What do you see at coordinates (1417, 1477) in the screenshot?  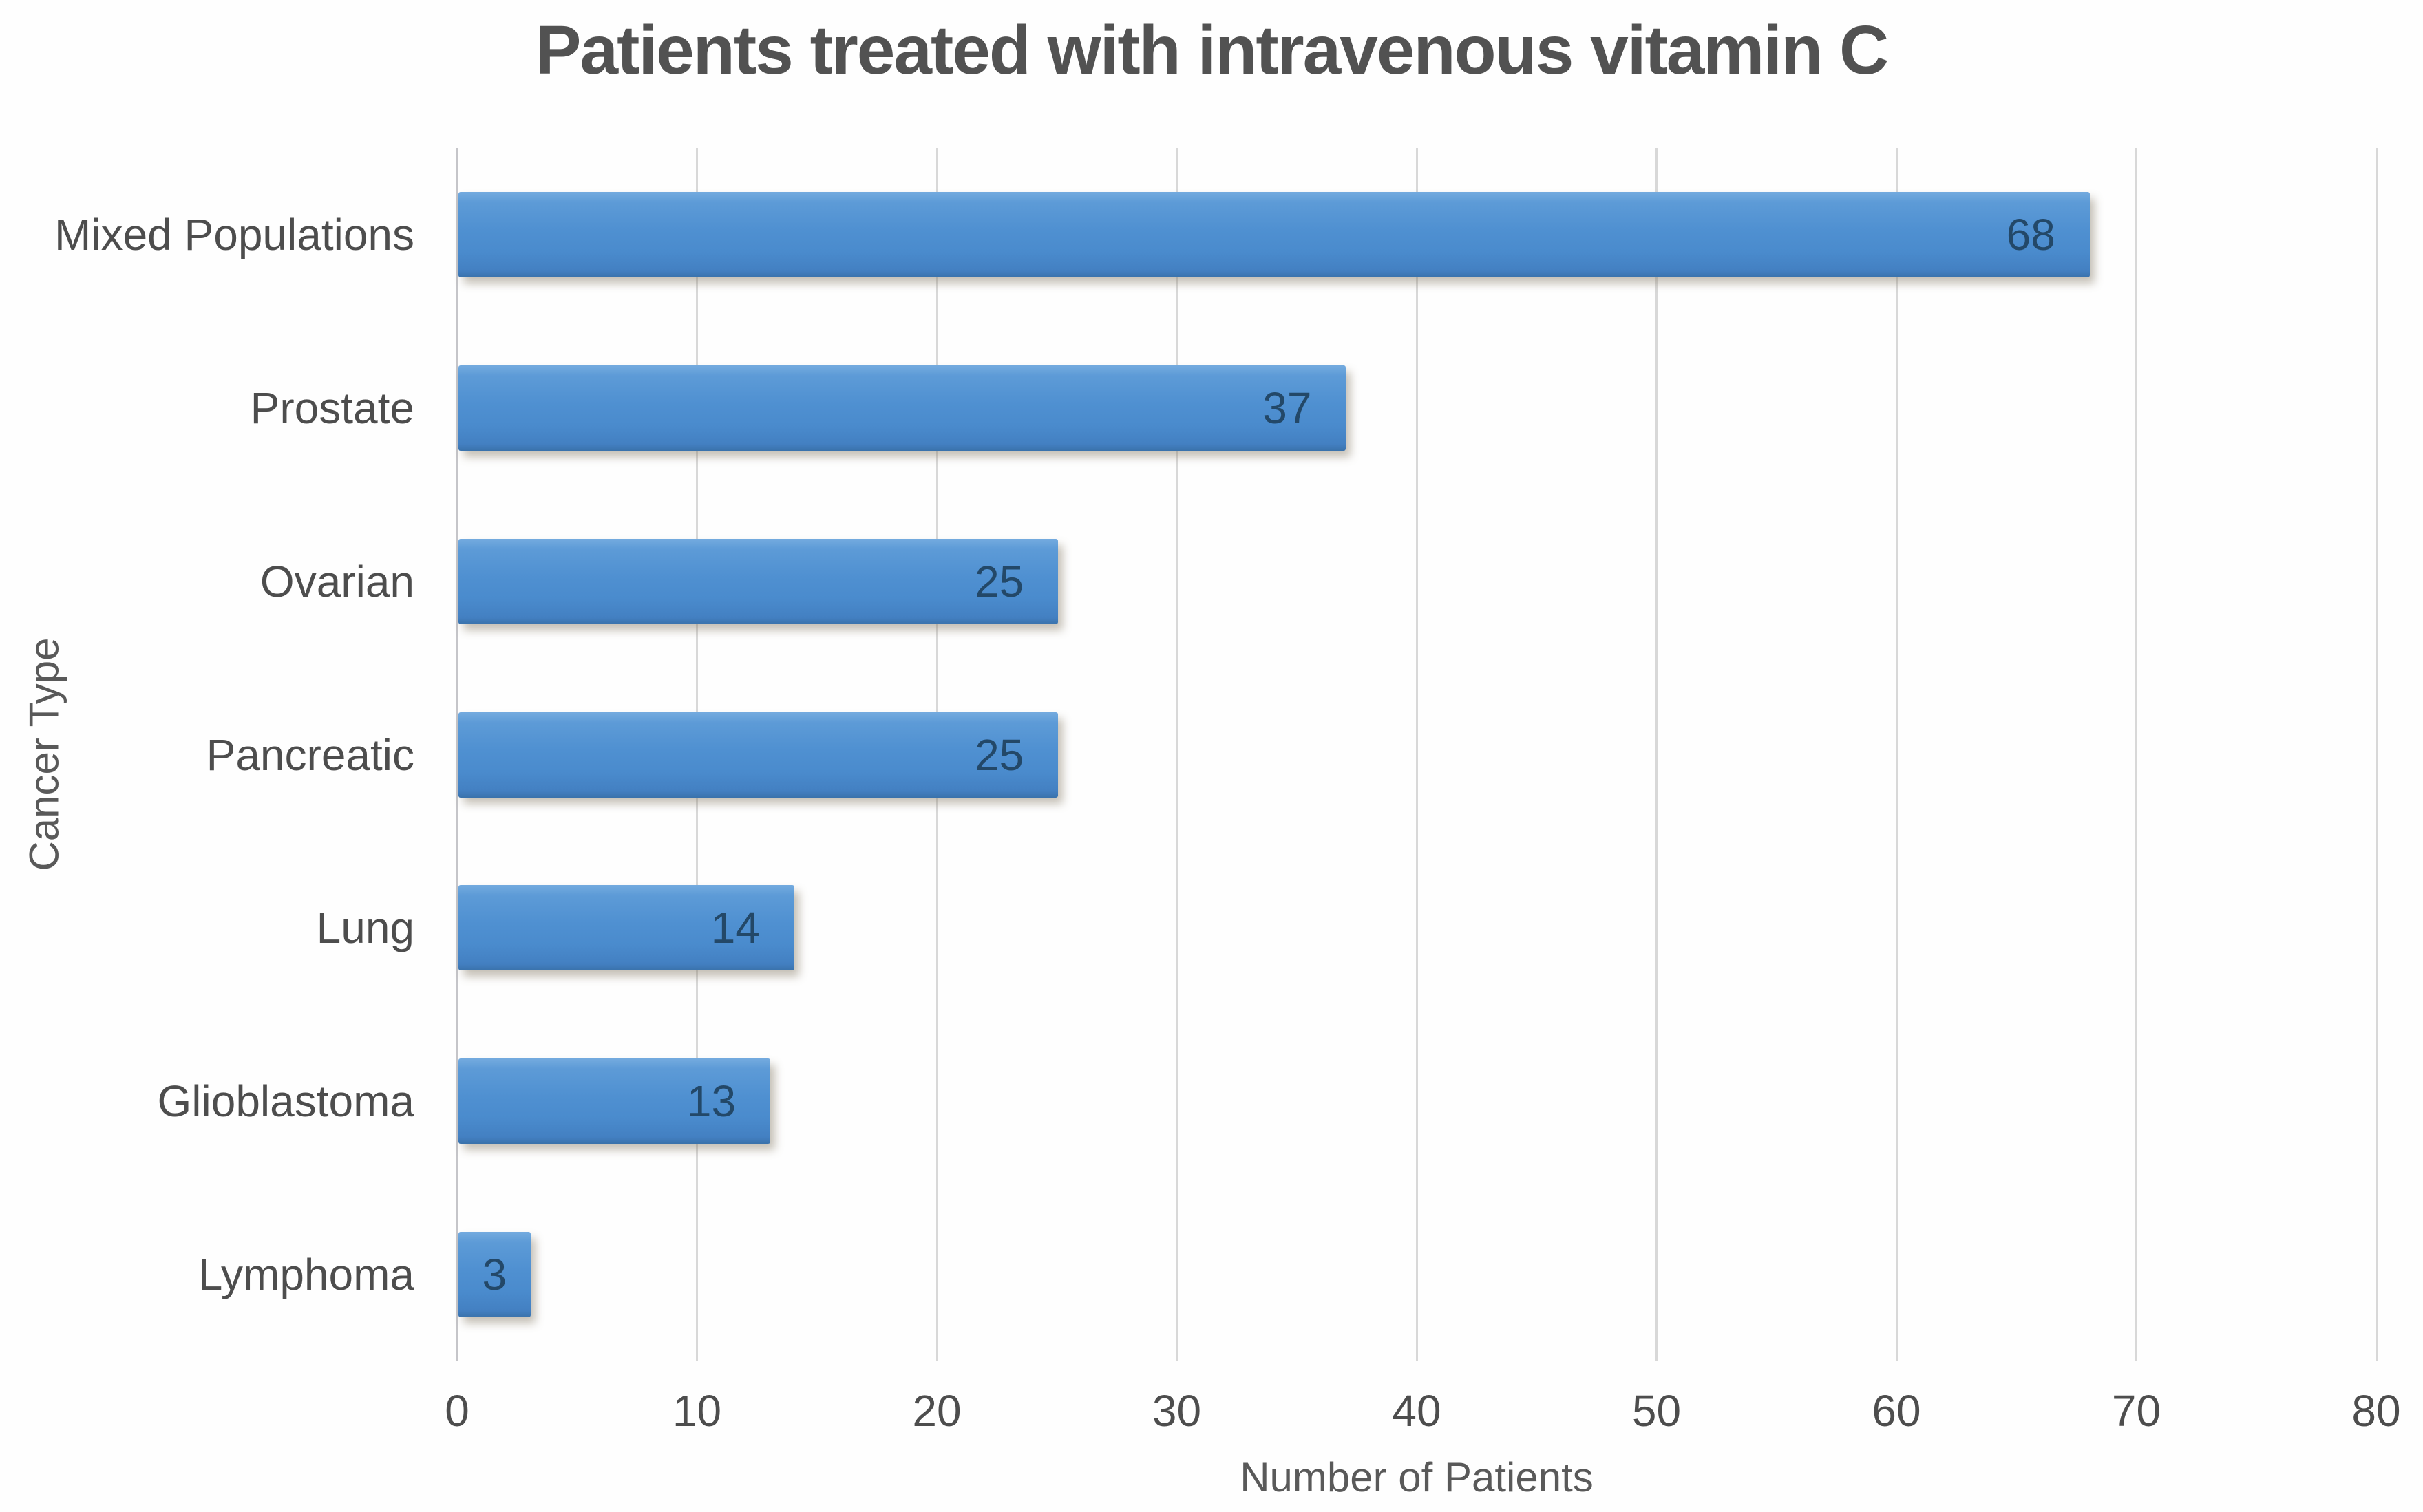 I see `x-axis-title: Number of Patients` at bounding box center [1417, 1477].